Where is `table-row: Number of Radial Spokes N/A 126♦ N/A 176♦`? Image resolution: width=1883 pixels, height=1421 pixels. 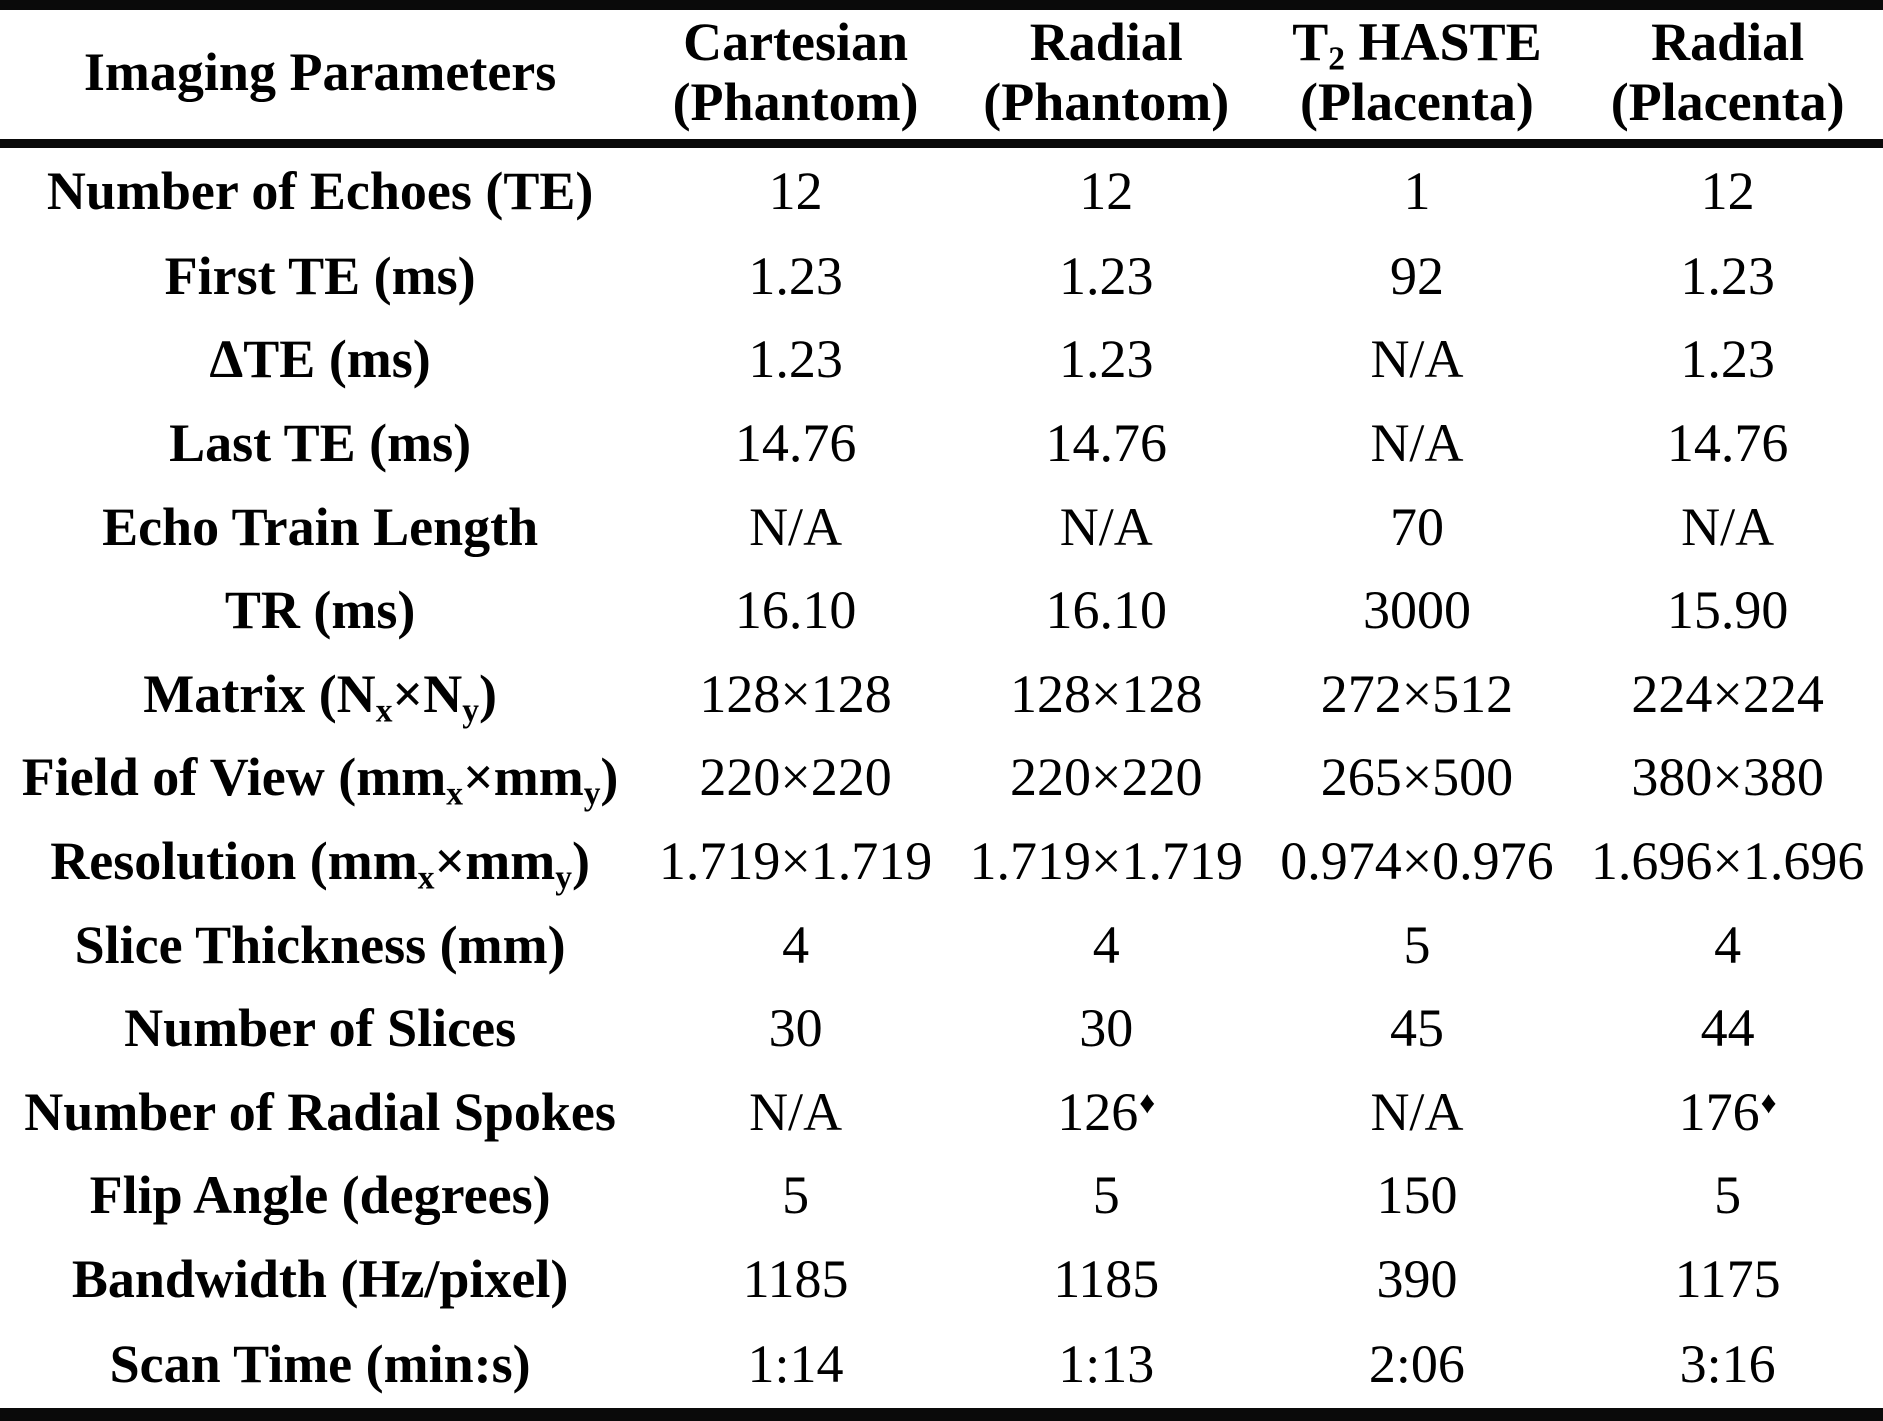
table-row: Number of Radial Spokes N/A 126♦ N/A 176♦ is located at coordinates (941, 1112).